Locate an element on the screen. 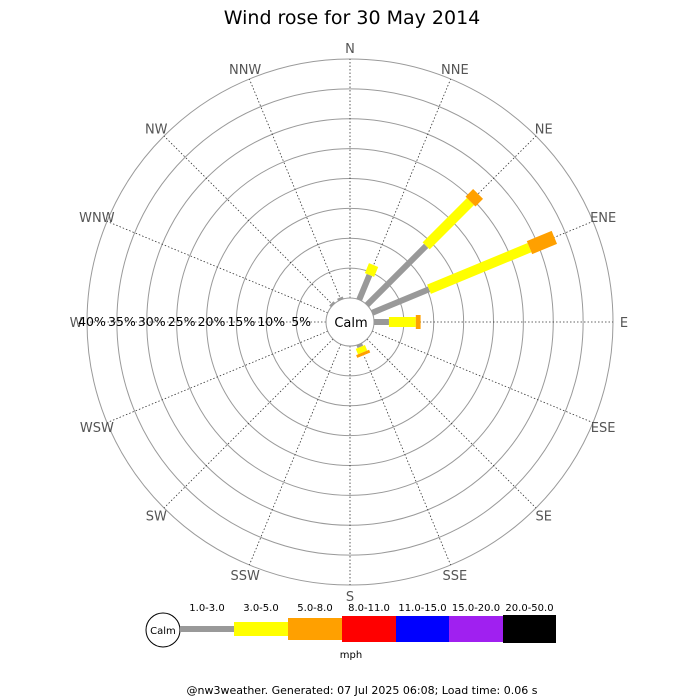 Image resolution: width=700 pixels, height=700 pixels. legend-bin-label: 3.0-5.0 is located at coordinates (260, 608).